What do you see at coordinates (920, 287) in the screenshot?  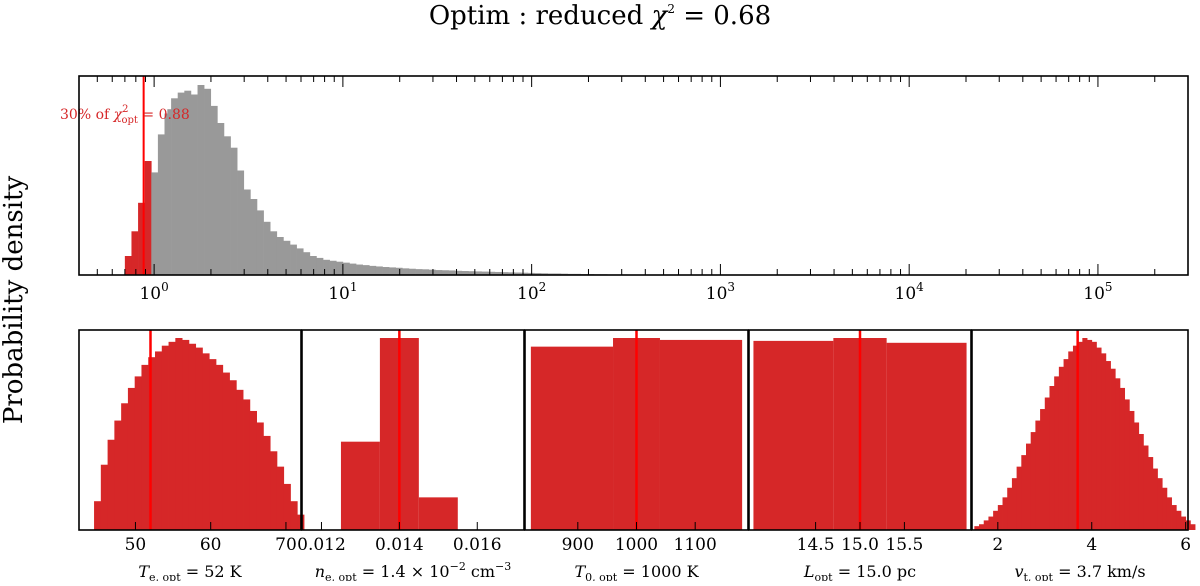 I see `tick-exp: 4` at bounding box center [920, 287].